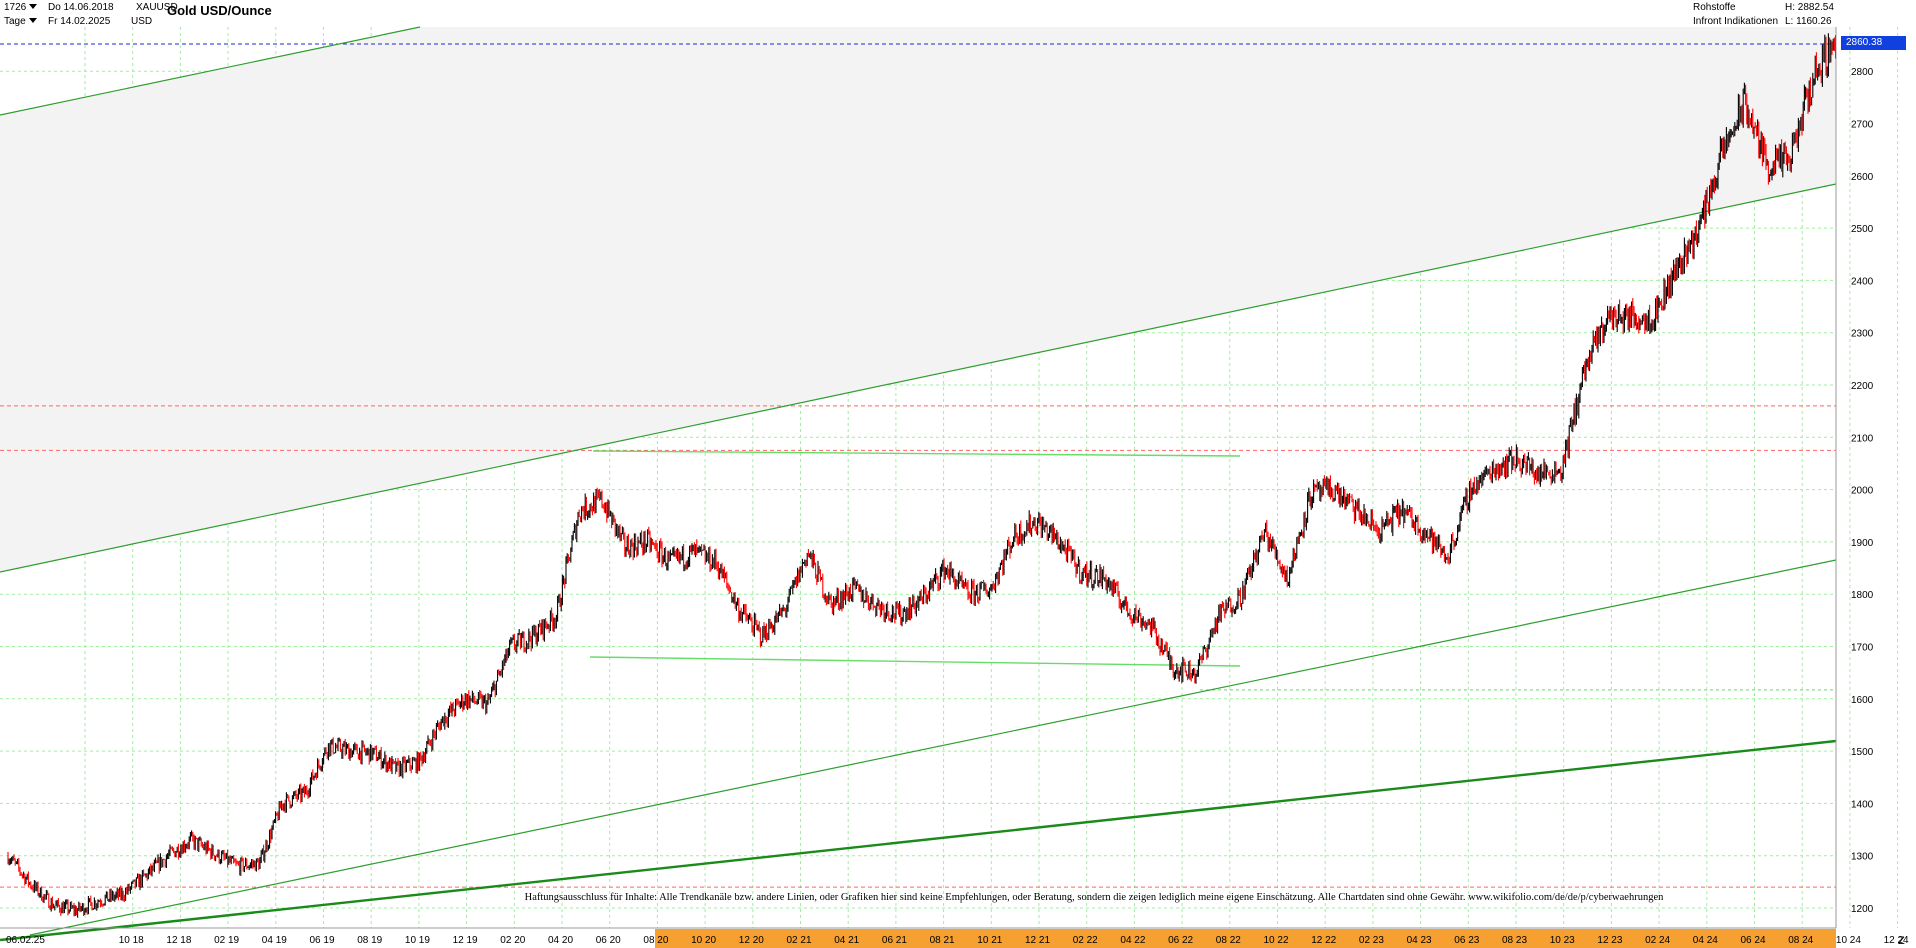  Describe the element at coordinates (1800, 940) in the screenshot. I see `x-tick-label: 08 24` at that location.